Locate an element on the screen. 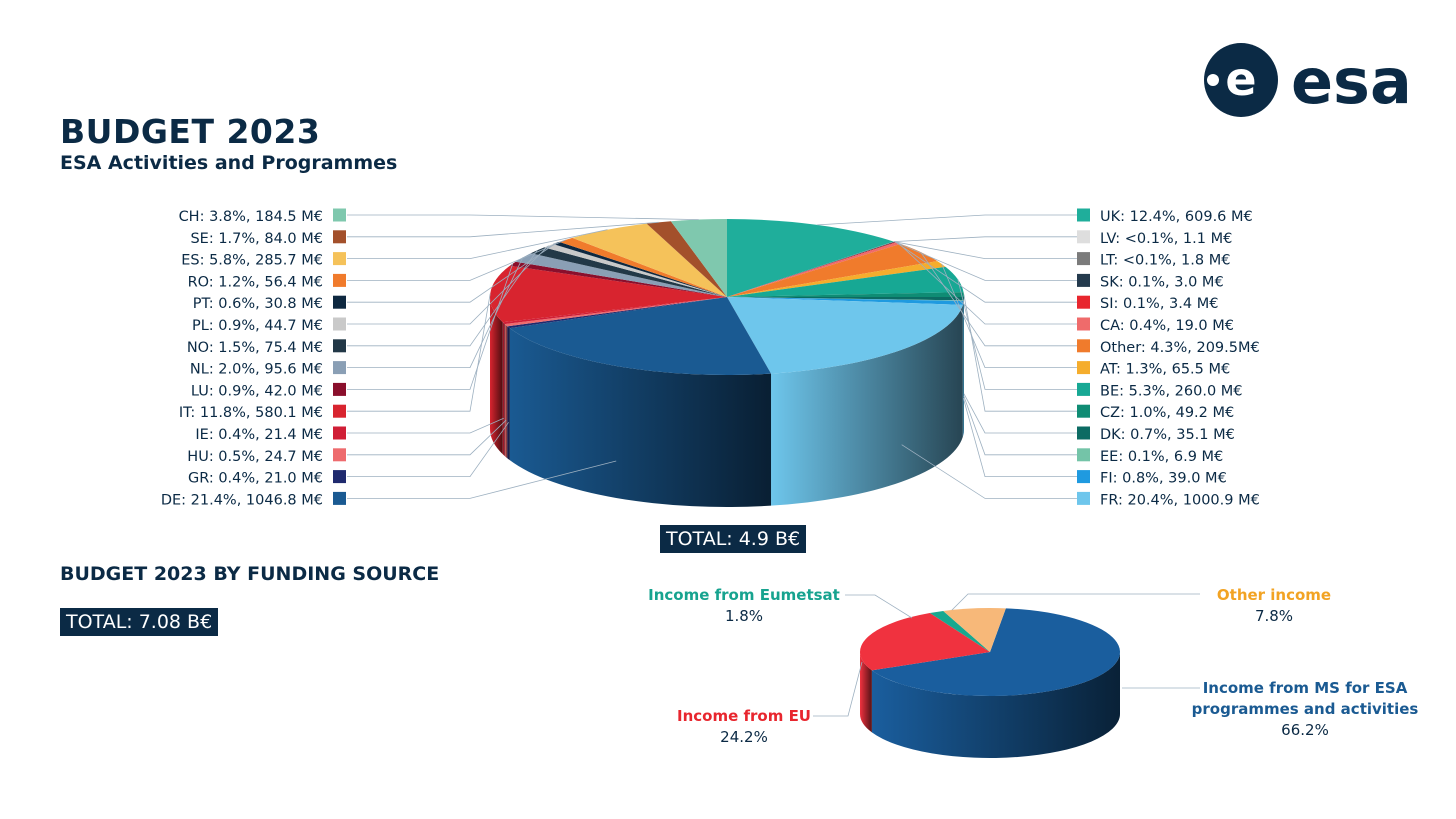  leader-line-GR is located at coordinates (428, 450).